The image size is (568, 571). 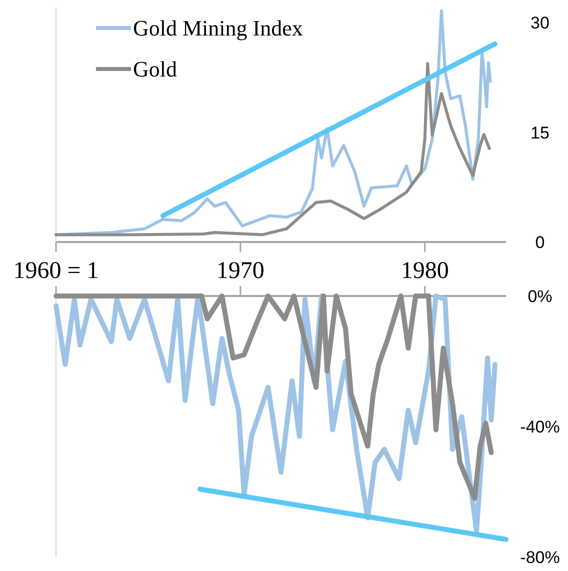 I want to click on y-tick-label: 0, so click(x=540, y=242).